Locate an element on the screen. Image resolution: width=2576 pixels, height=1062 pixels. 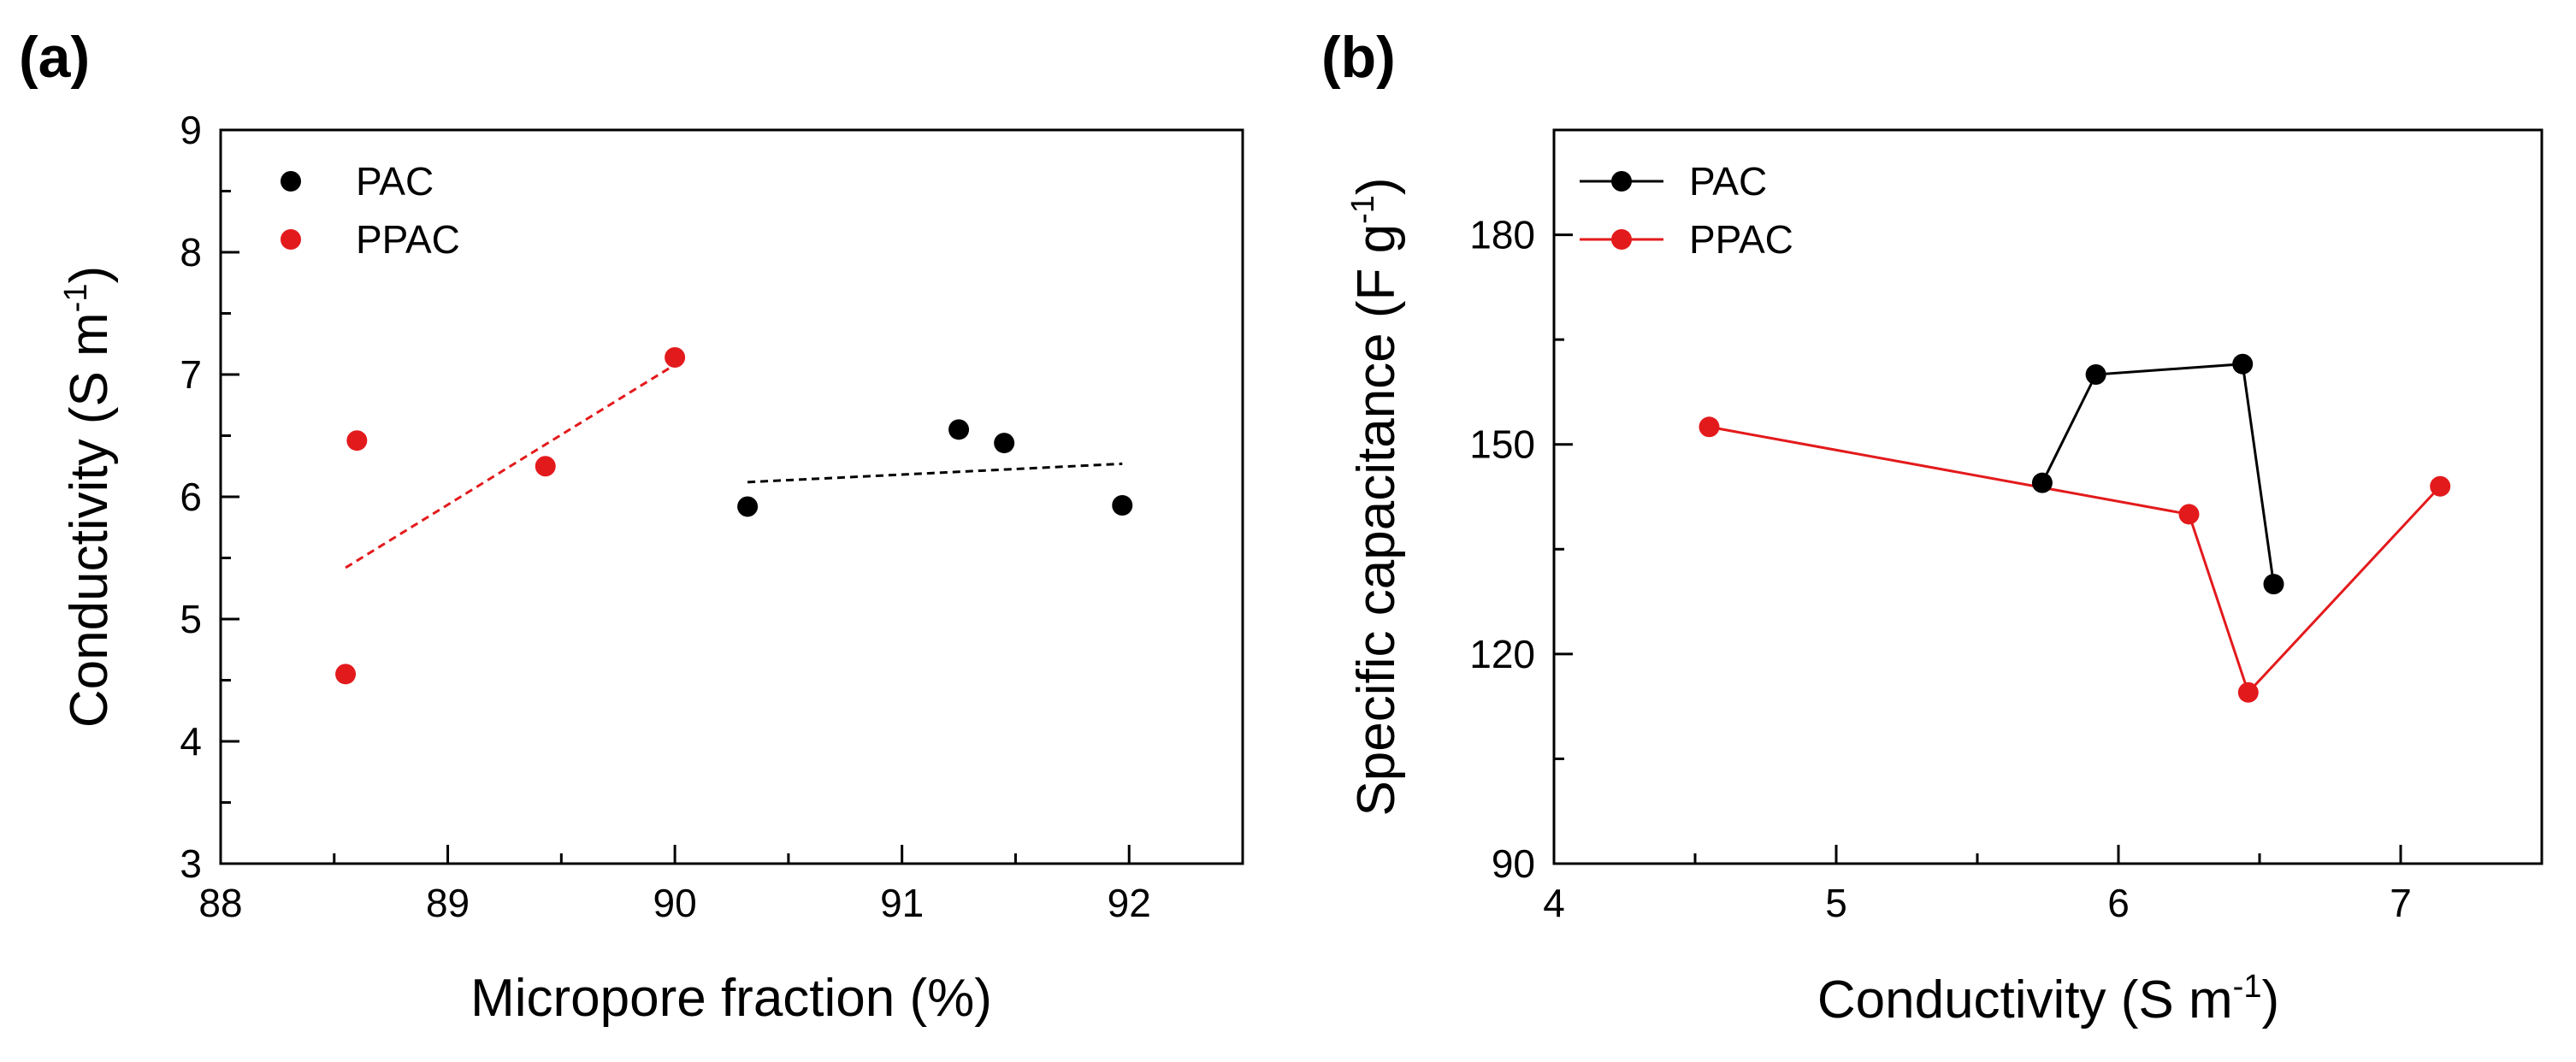
panel-a-y-ticks: 3 4 5 6 7 8 9 is located at coordinates (209, 497).